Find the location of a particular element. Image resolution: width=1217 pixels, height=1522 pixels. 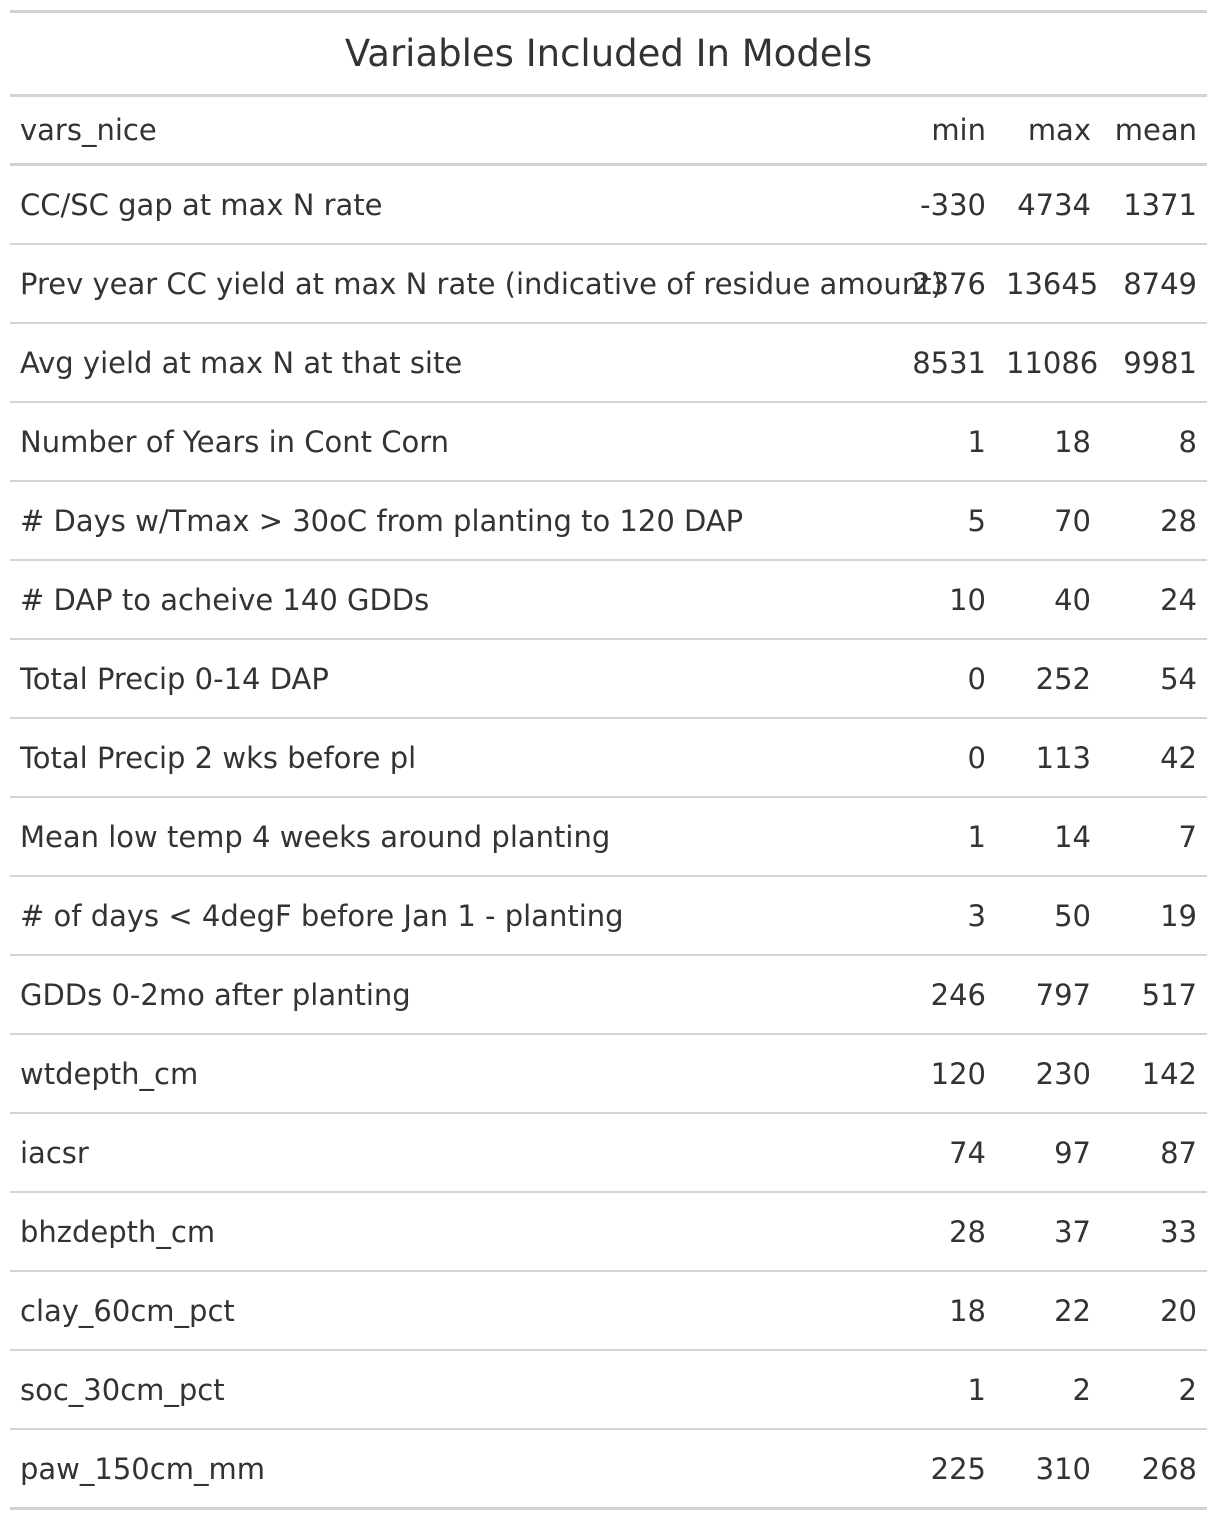

table-row: clay_60cm_pct 18 22 20 is located at coordinates (608, 1311).